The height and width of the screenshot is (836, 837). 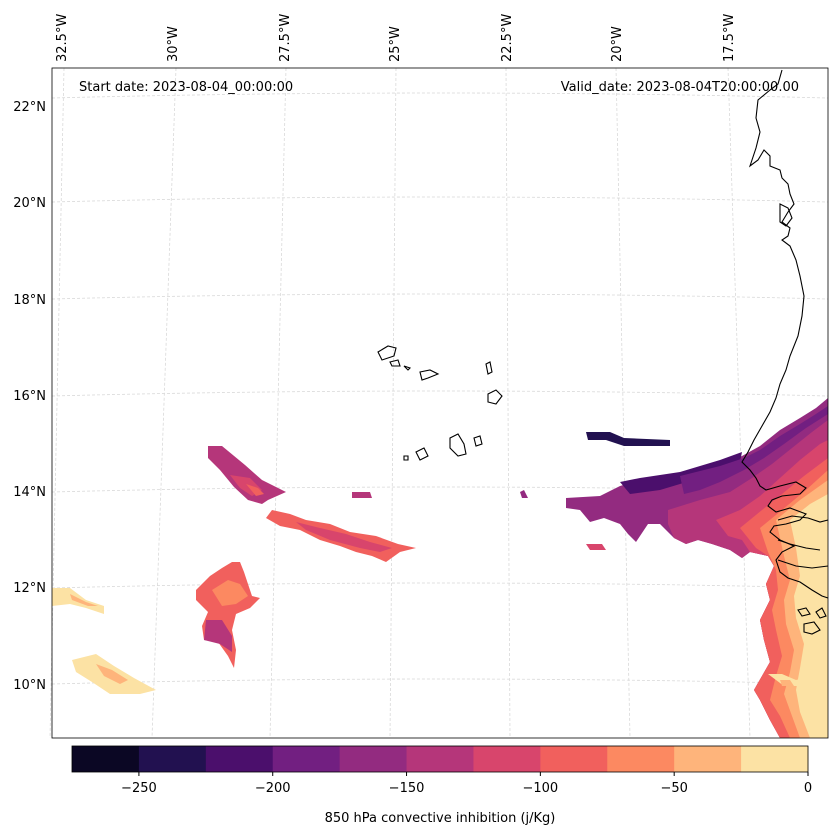 What do you see at coordinates (617, 44) in the screenshot?
I see `lon-label: 20°W` at bounding box center [617, 44].